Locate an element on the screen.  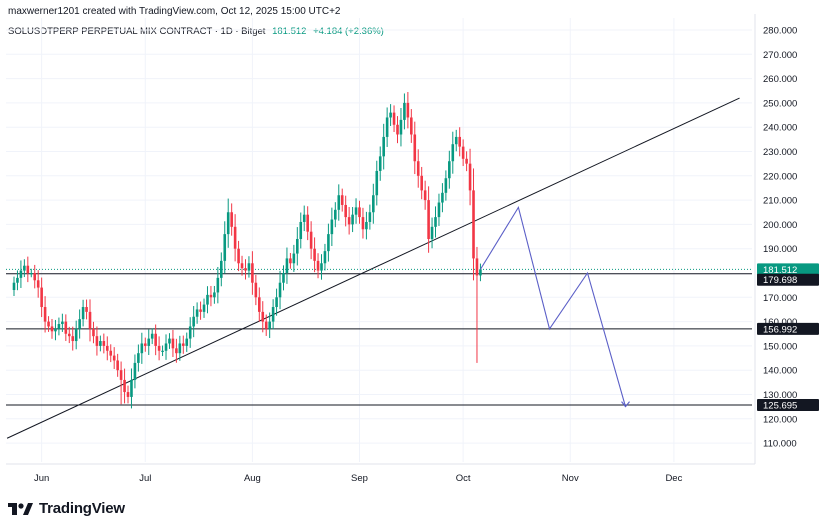
y-tick-label: 270.000 is located at coordinates (780, 55).